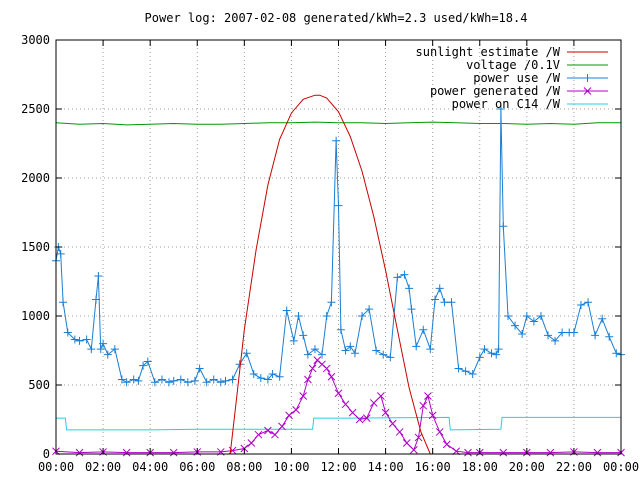  Describe the element at coordinates (527, 467) in the screenshot. I see `x-tick-label: 20:00` at that location.